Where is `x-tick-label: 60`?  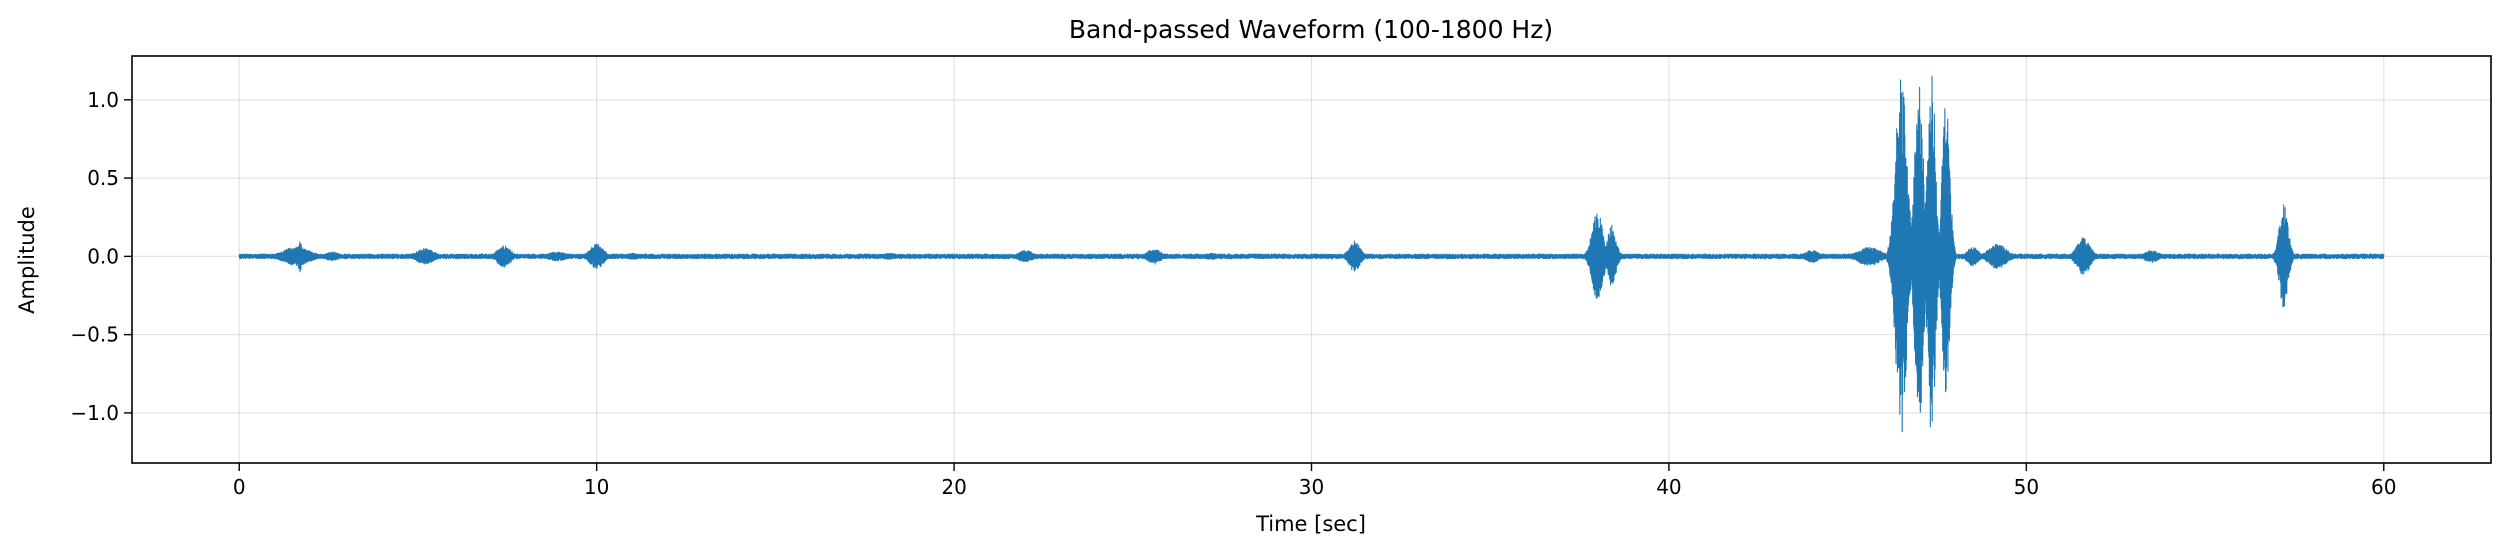 x-tick-label: 60 is located at coordinates (2383, 487).